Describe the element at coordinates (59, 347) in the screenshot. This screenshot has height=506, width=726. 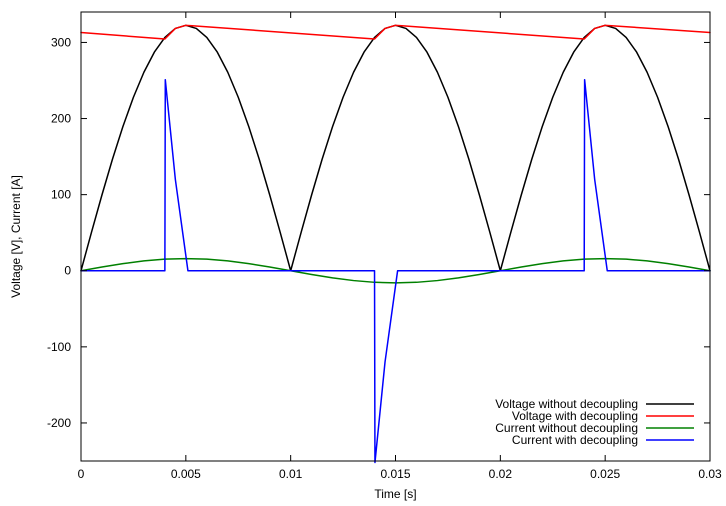
I see `y-tick-label: -100` at that location.